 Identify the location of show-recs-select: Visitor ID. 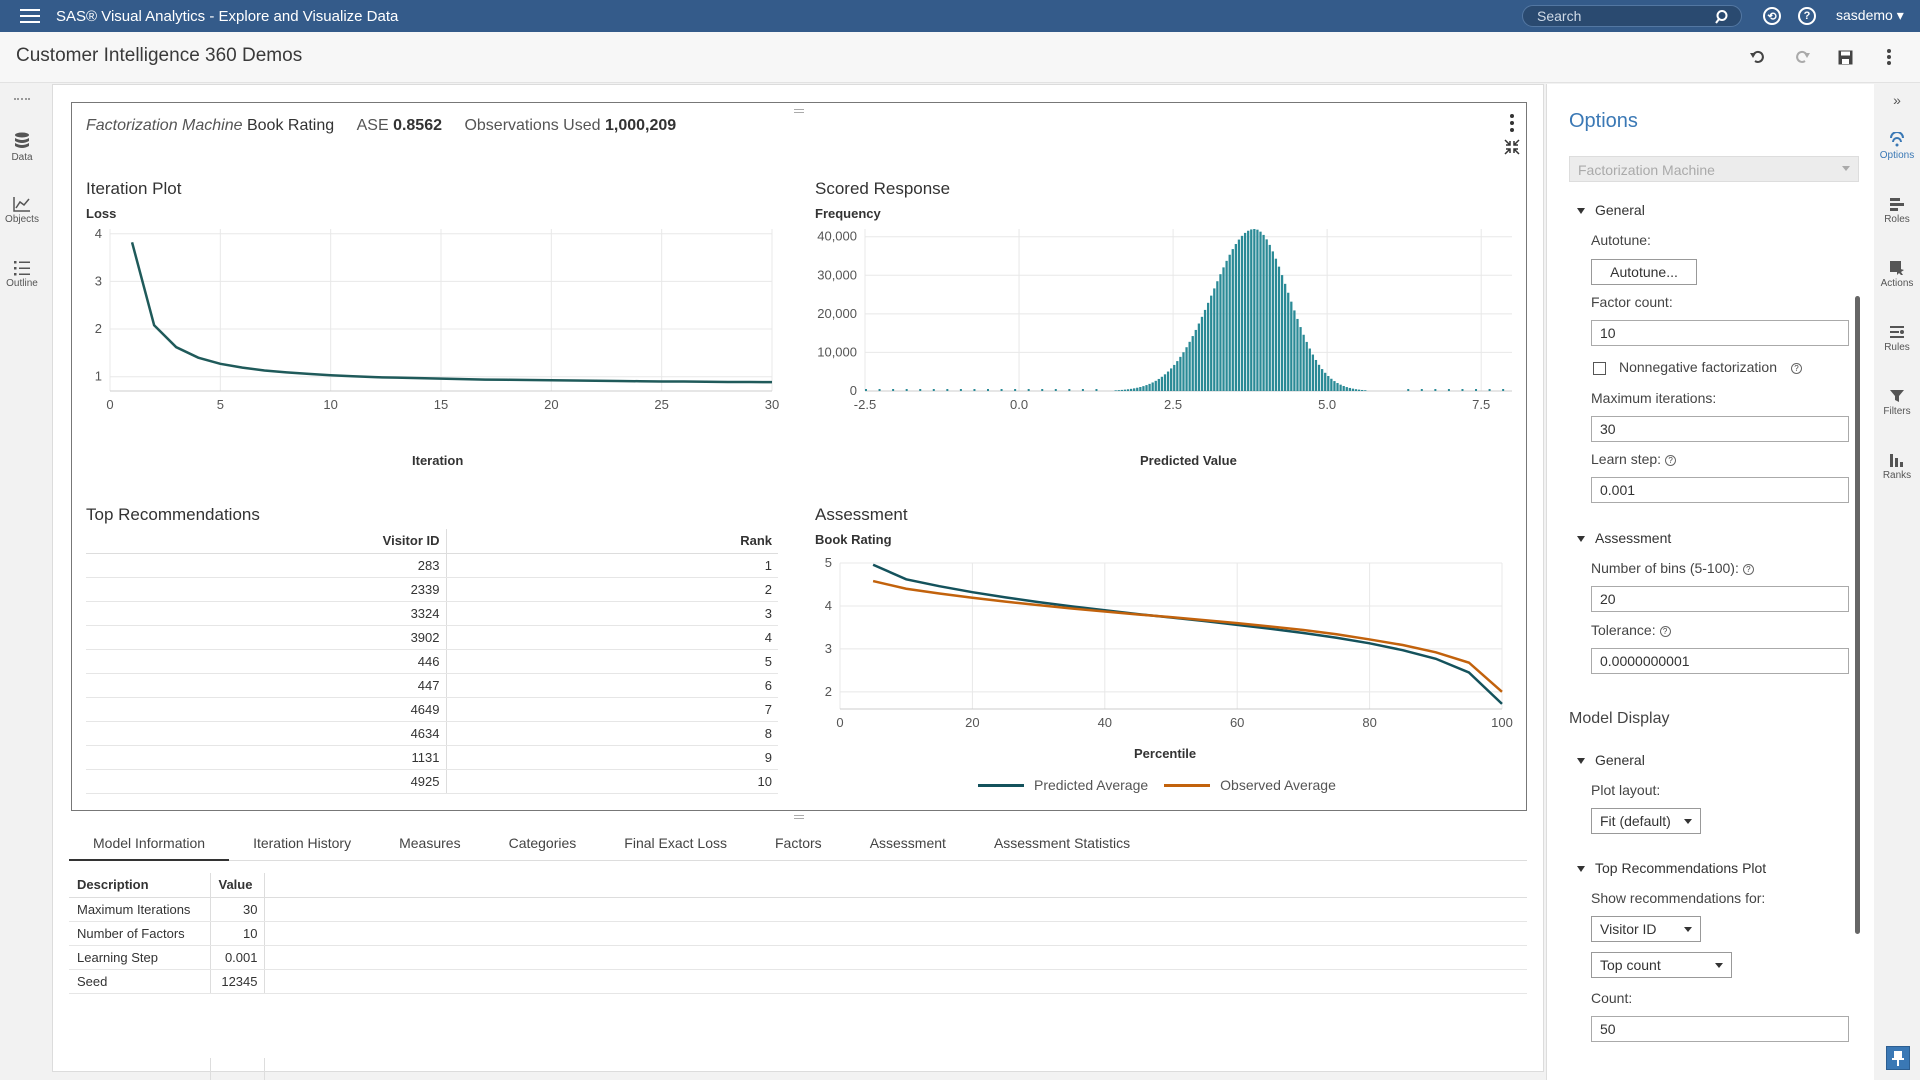
(1646, 929).